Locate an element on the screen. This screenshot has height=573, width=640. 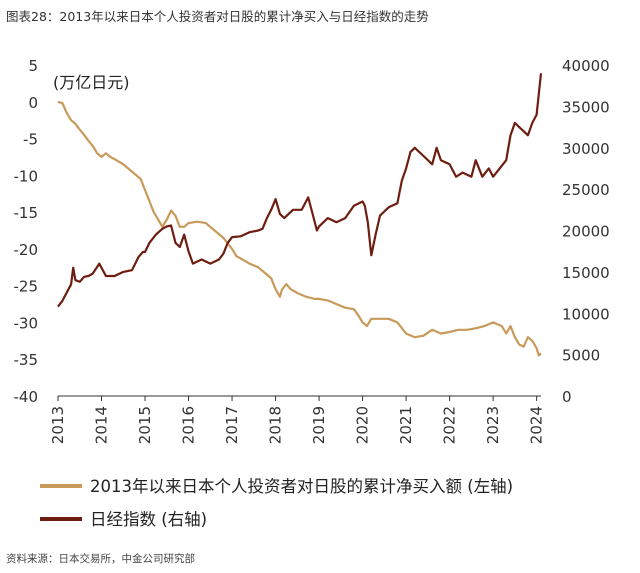
y-right-tick-label: 25000 is located at coordinates (586, 190).